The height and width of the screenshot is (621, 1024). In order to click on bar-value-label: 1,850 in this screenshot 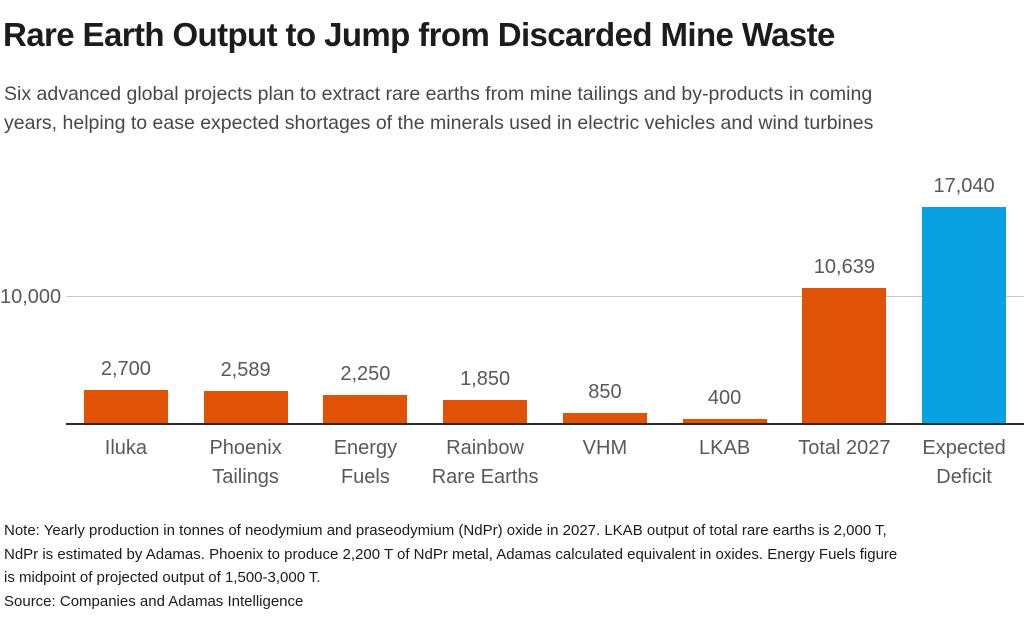, I will do `click(485, 379)`.